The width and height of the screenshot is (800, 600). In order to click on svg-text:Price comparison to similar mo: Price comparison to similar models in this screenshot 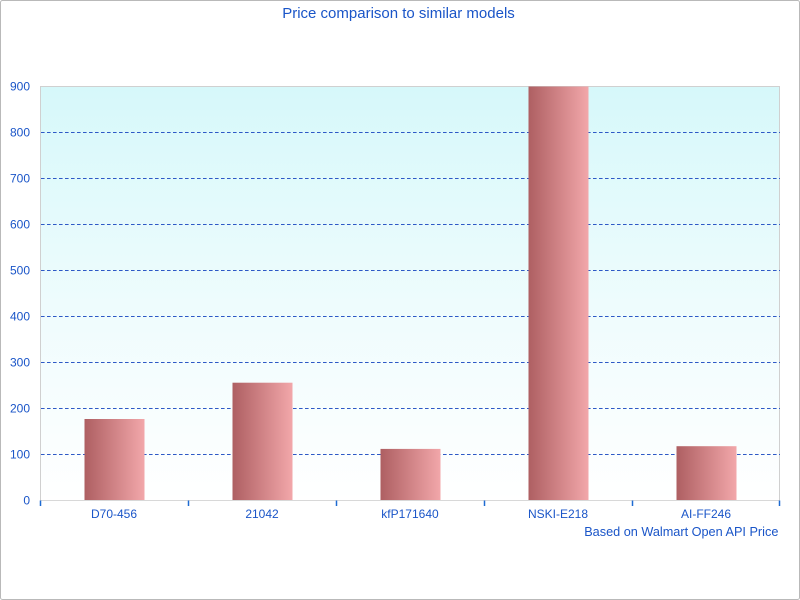, I will do `click(398, 13)`.